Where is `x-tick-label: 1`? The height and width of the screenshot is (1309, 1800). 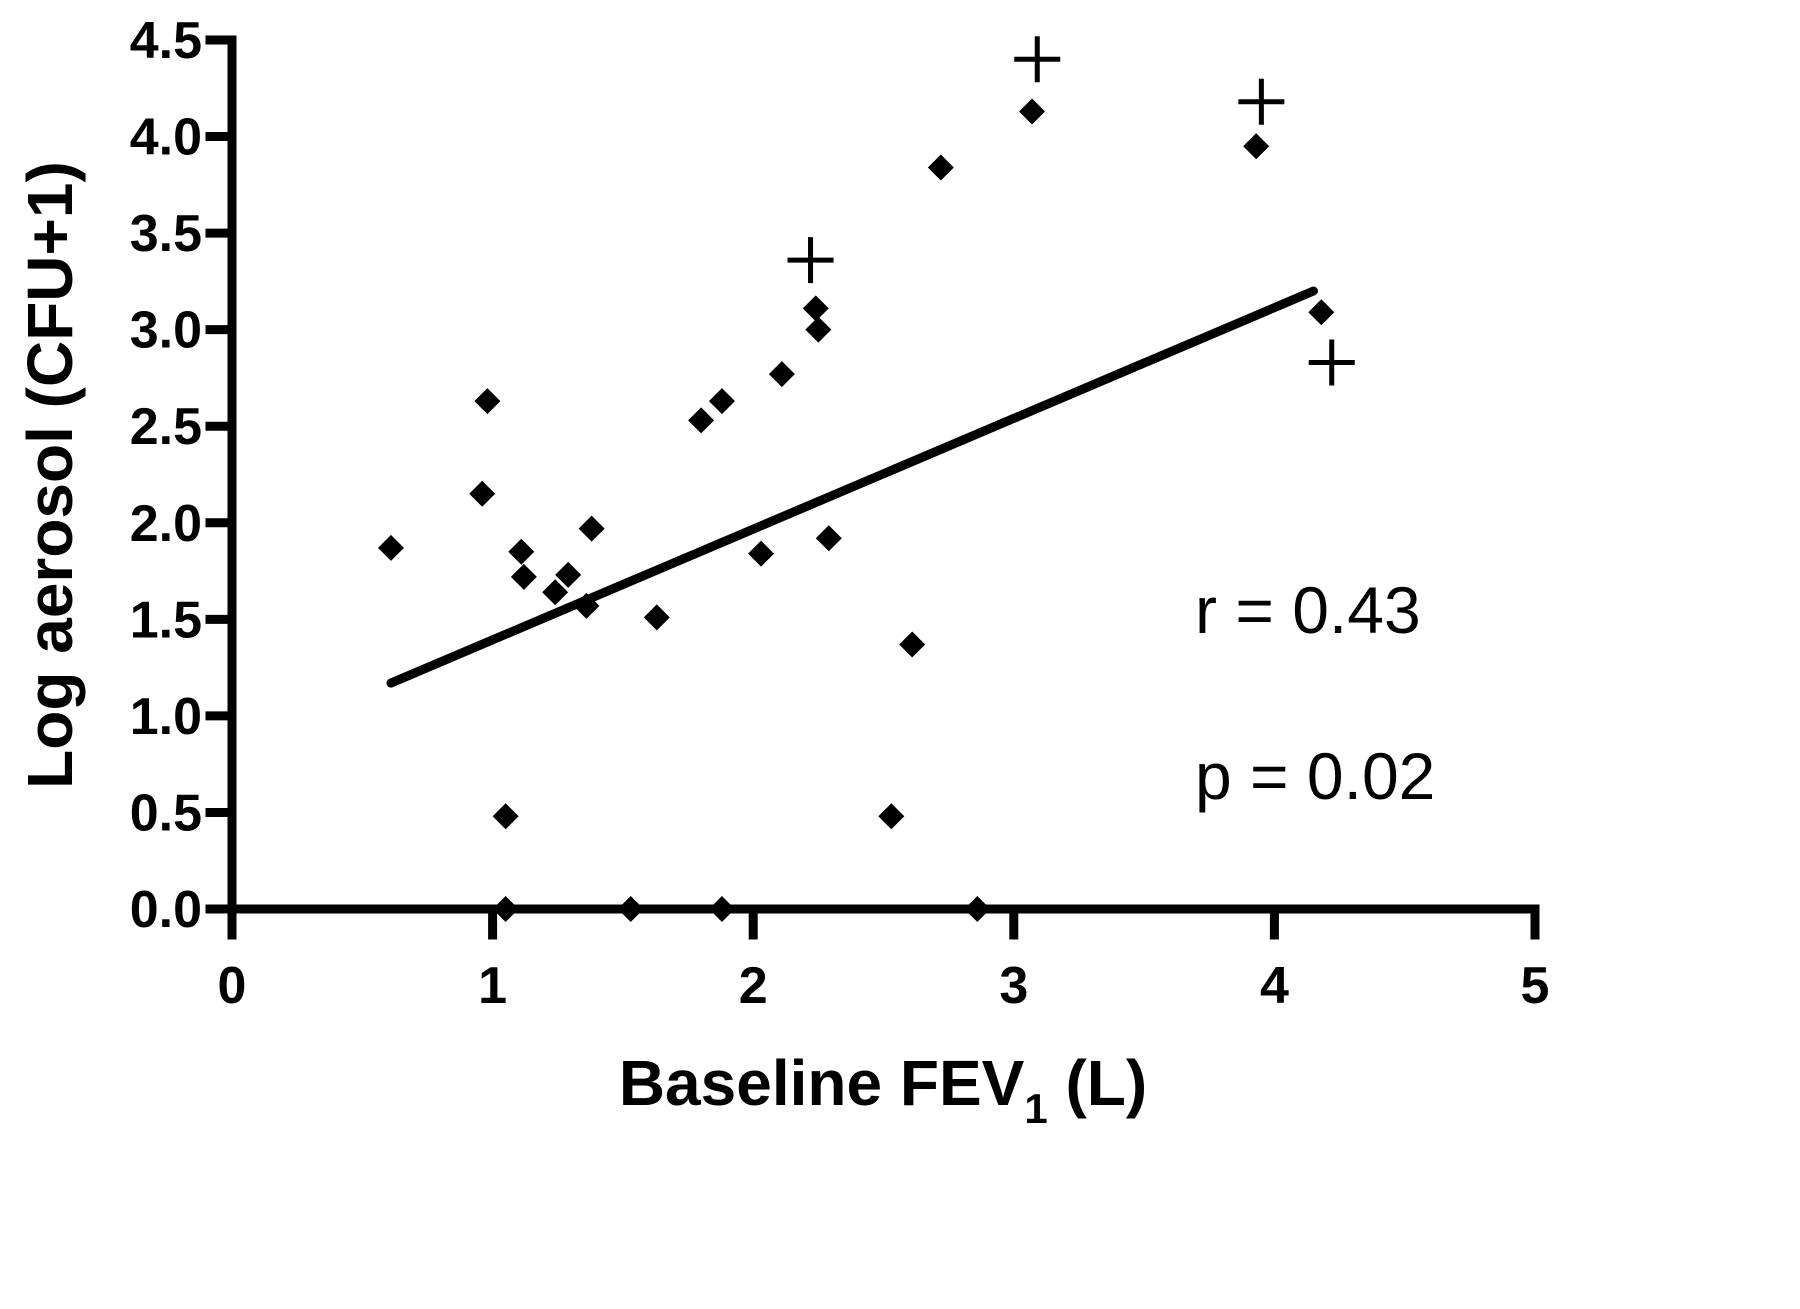 x-tick-label: 1 is located at coordinates (492, 986).